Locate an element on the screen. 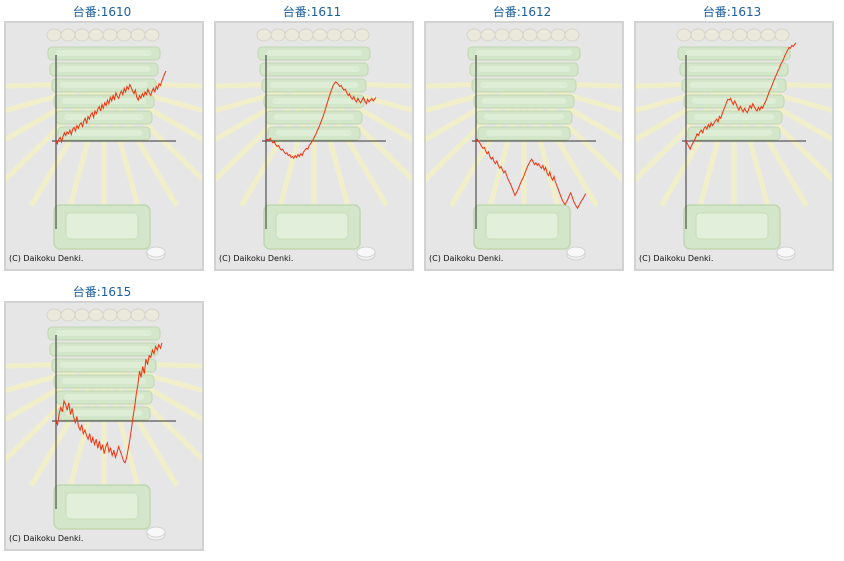 This screenshot has height=561, width=844. machine-card: 台番:1615 (C) Daikoku Denki. is located at coordinates (102, 415).